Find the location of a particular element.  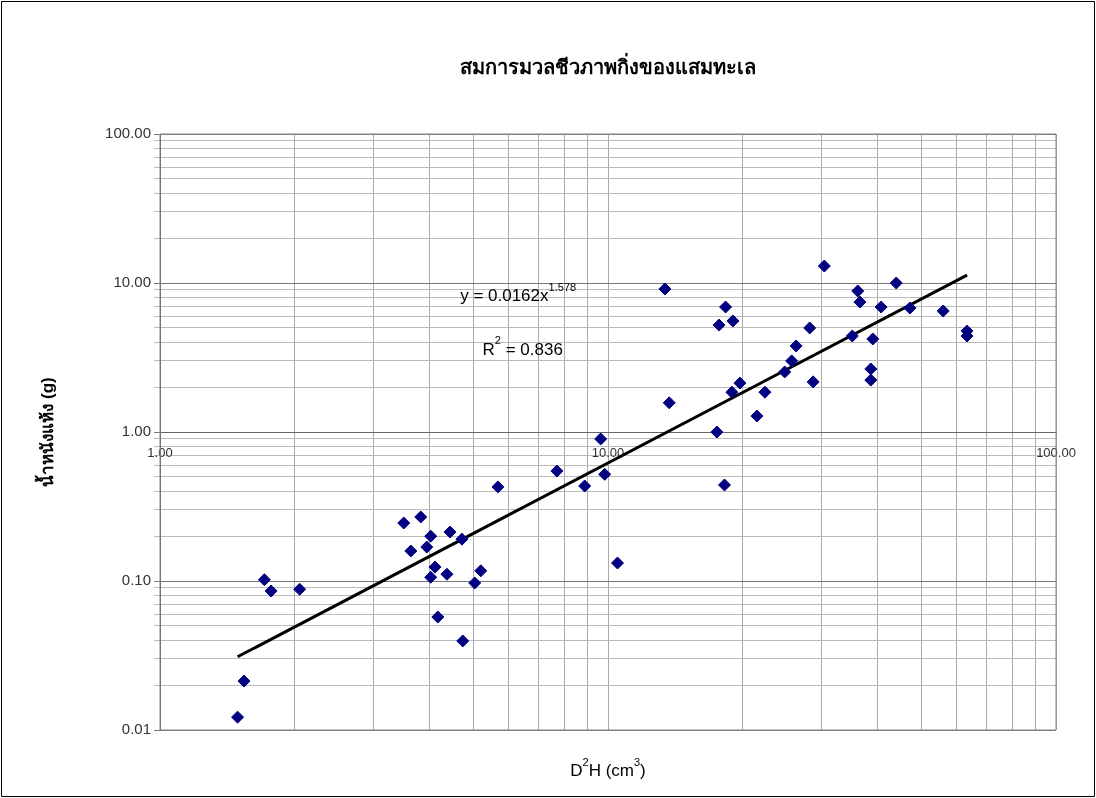

y-tick-label: 100.00 is located at coordinates (128, 133).